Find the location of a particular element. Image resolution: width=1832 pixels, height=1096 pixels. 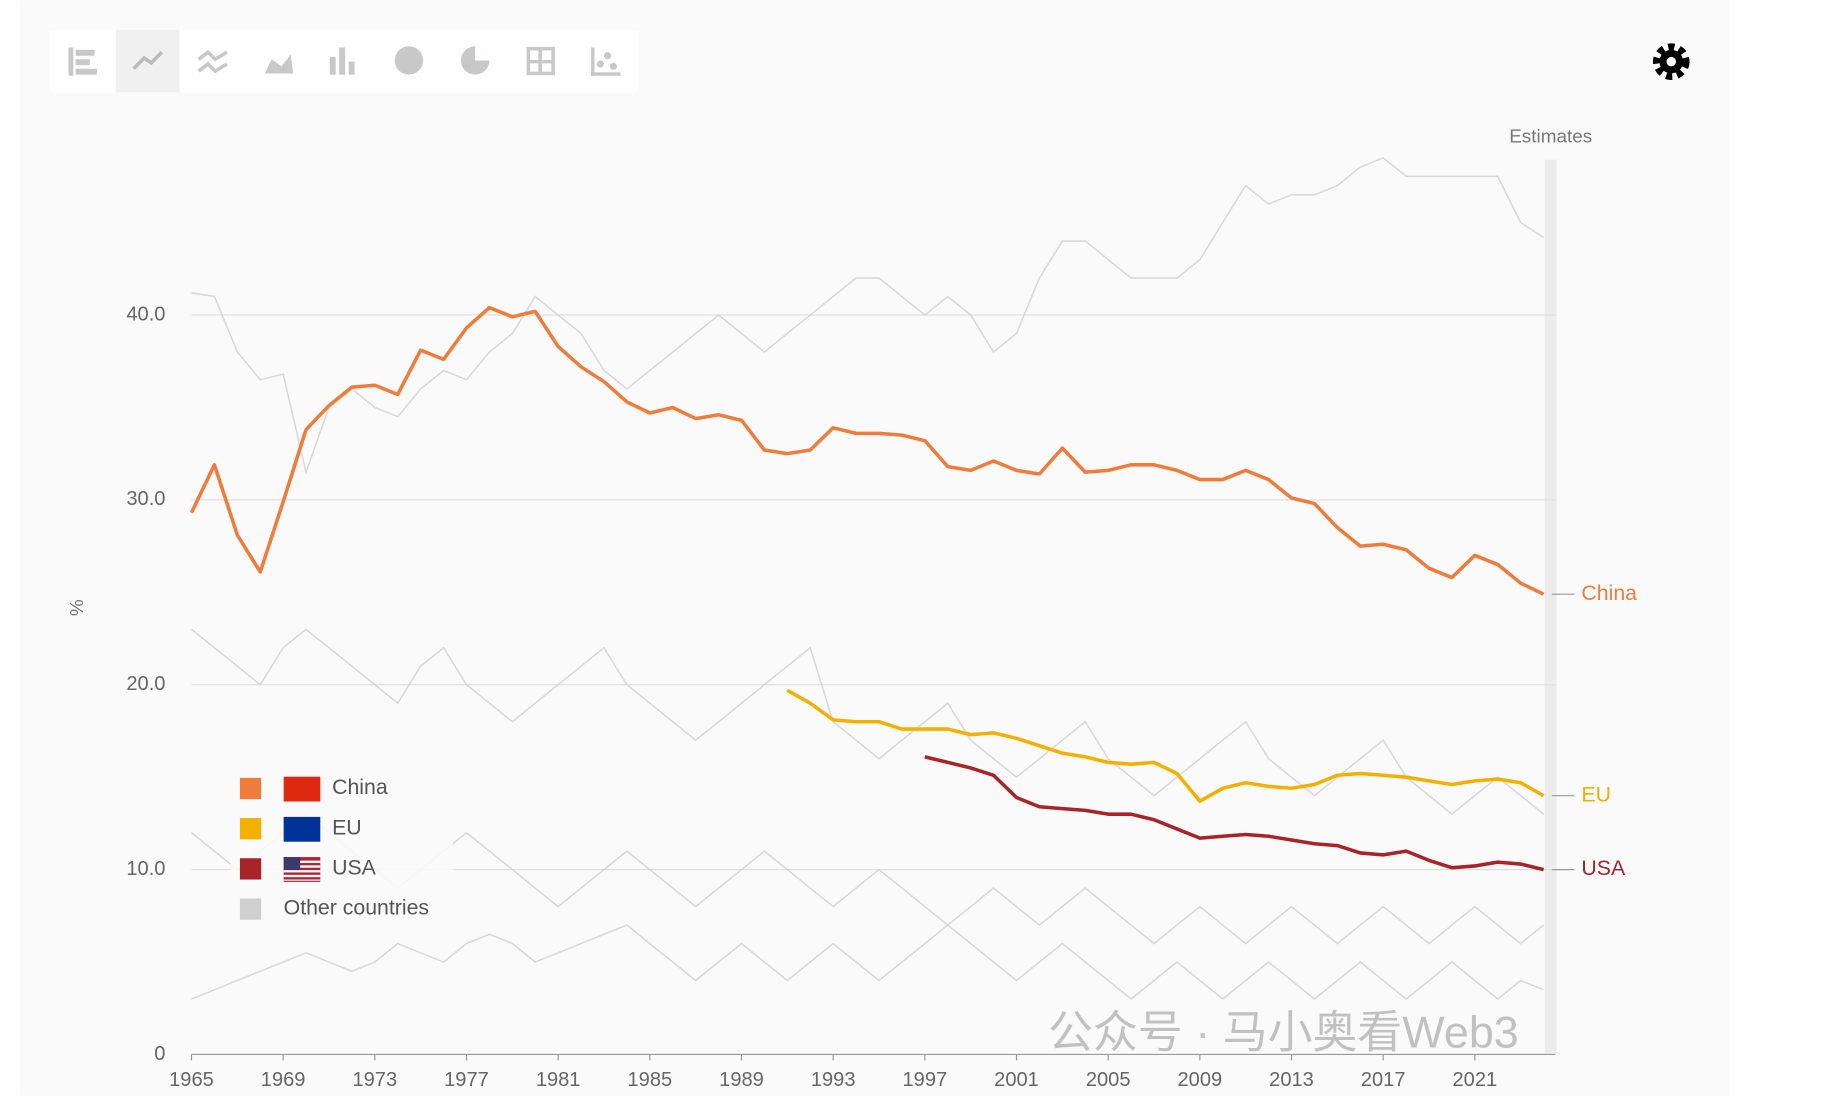

legend-label: EU is located at coordinates (347, 827).